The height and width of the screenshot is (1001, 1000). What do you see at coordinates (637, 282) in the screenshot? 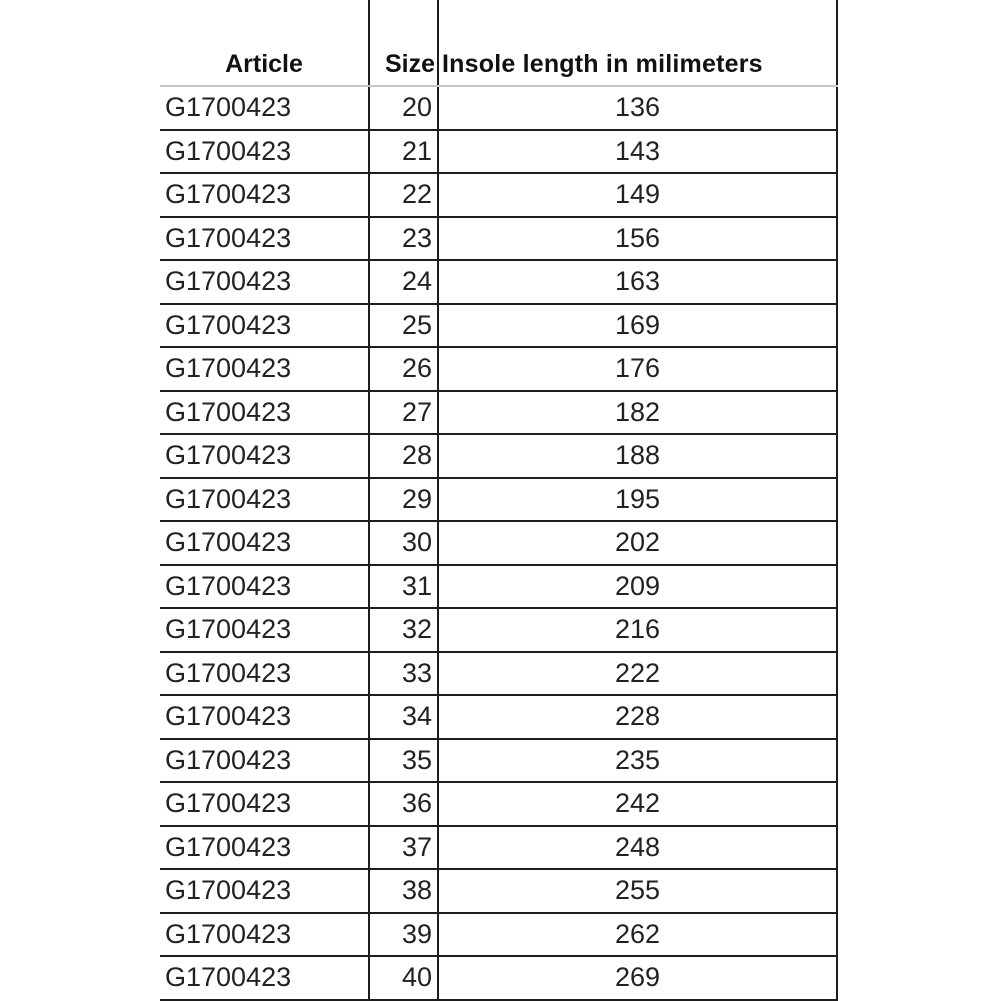
I see `insole-length-cell: 163` at bounding box center [637, 282].